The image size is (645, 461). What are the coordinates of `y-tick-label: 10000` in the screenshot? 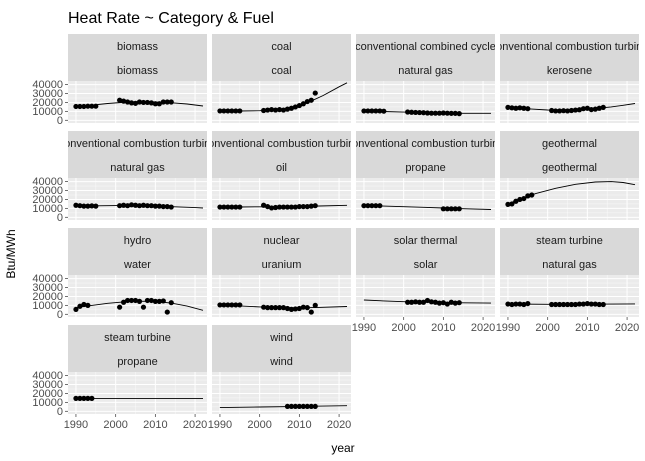 It's located at (47, 112).